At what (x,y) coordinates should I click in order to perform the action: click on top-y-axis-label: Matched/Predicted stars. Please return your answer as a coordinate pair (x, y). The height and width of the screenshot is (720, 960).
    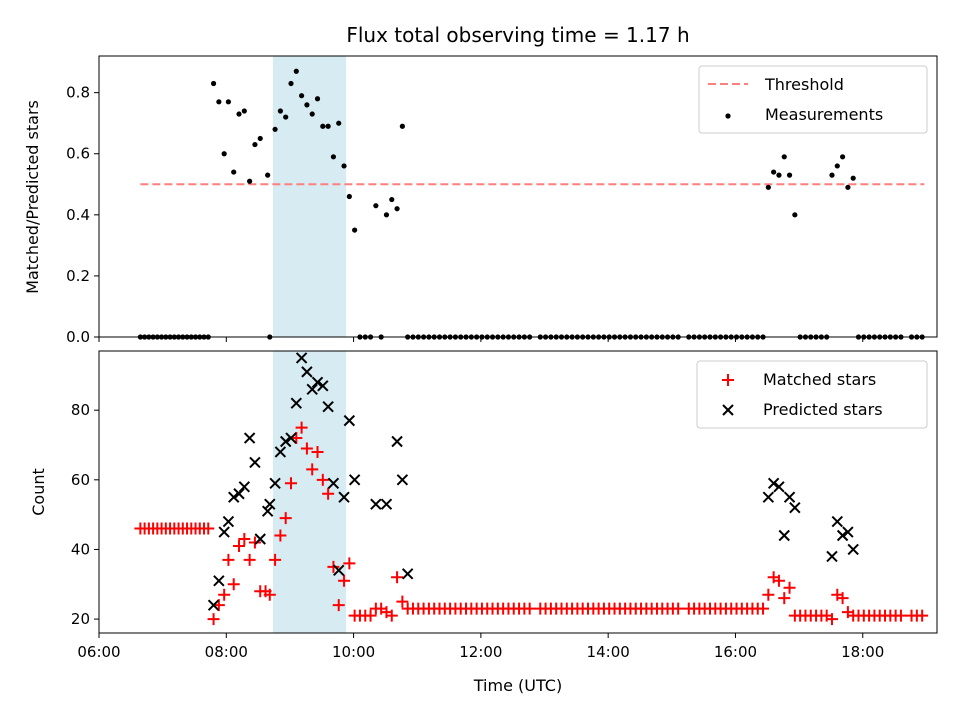
    Looking at the image, I should click on (32, 197).